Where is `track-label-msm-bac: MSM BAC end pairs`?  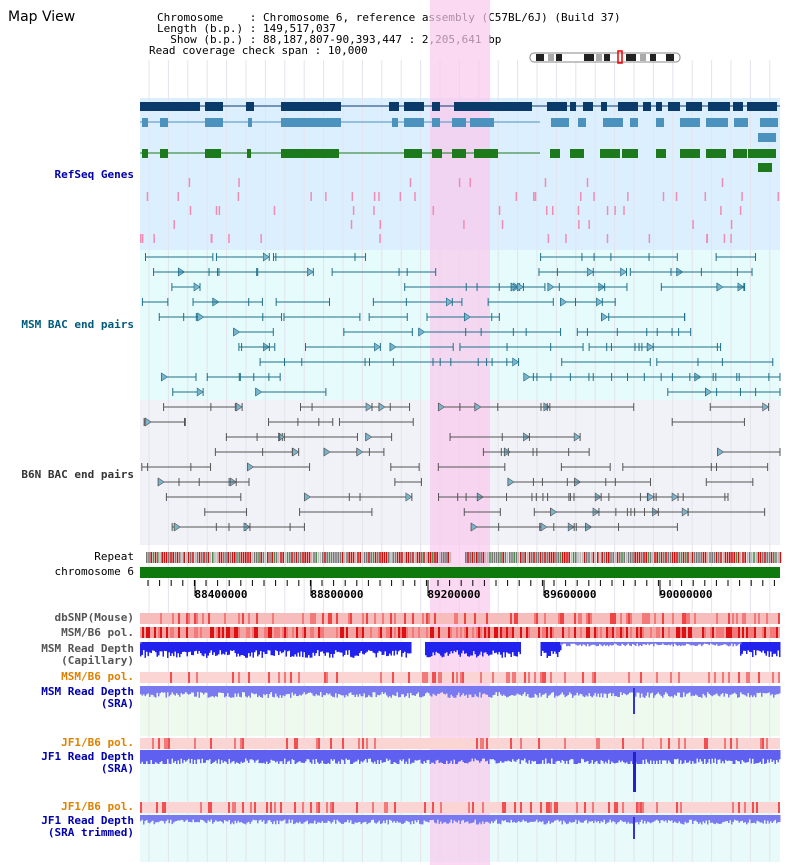 track-label-msm-bac: MSM BAC end pairs is located at coordinates (77, 324).